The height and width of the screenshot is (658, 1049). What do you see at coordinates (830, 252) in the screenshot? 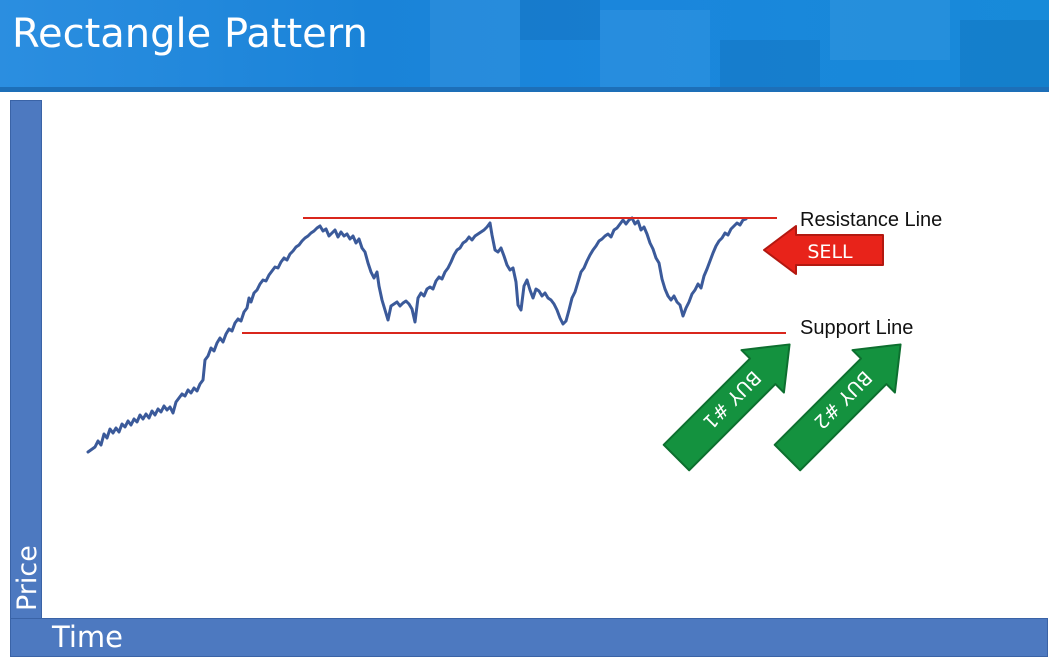
I see `sell-arrow-label: SELL` at bounding box center [830, 252].